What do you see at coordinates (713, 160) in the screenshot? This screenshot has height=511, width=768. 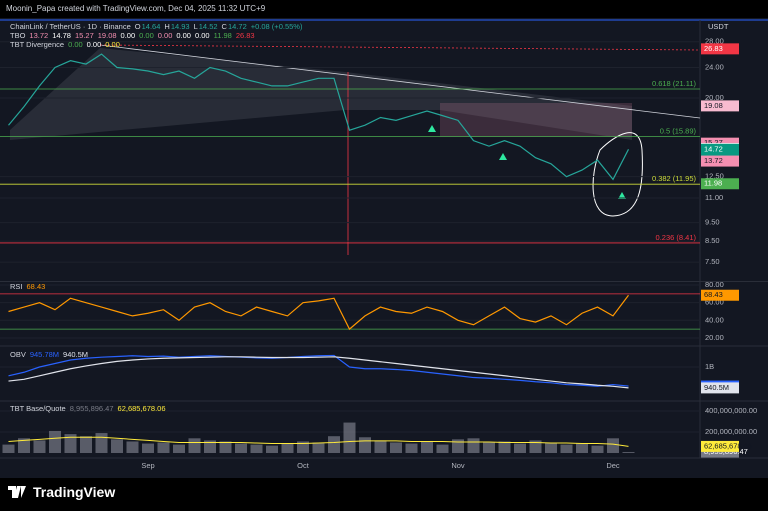 I see `price-label: 13.72` at bounding box center [713, 160].